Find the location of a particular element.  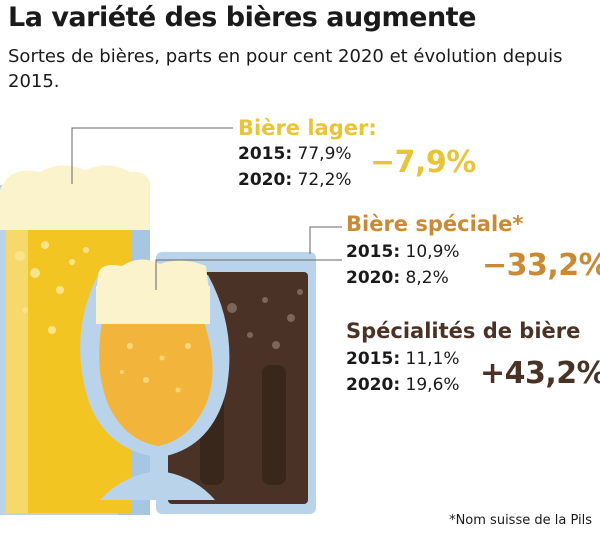

specialites-label: Spécialités de bière is located at coordinates (463, 331).